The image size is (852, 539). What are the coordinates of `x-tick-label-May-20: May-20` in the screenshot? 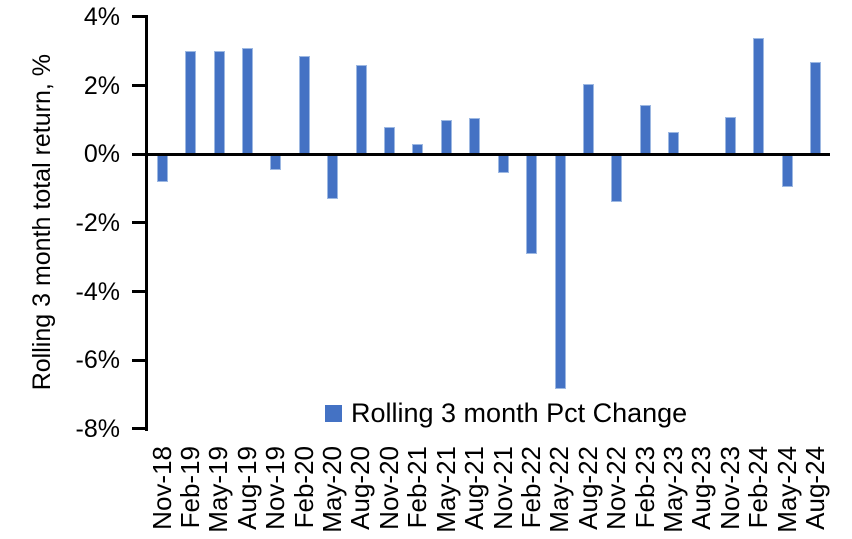 It's located at (332, 489).